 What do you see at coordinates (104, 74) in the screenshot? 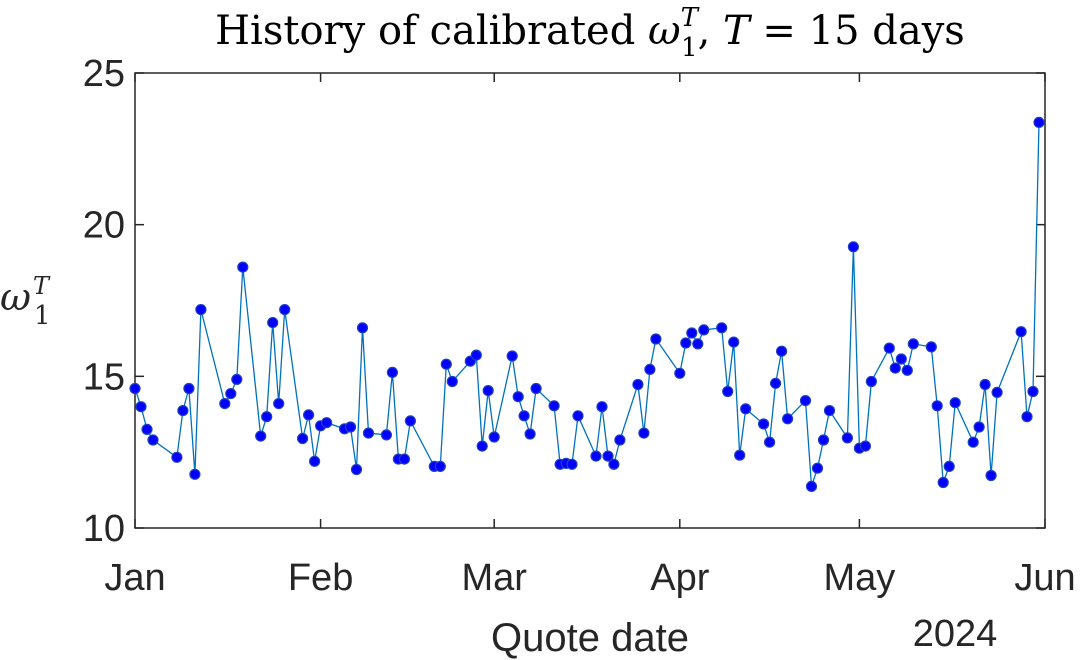
I see `y-tick-label: 25` at bounding box center [104, 74].